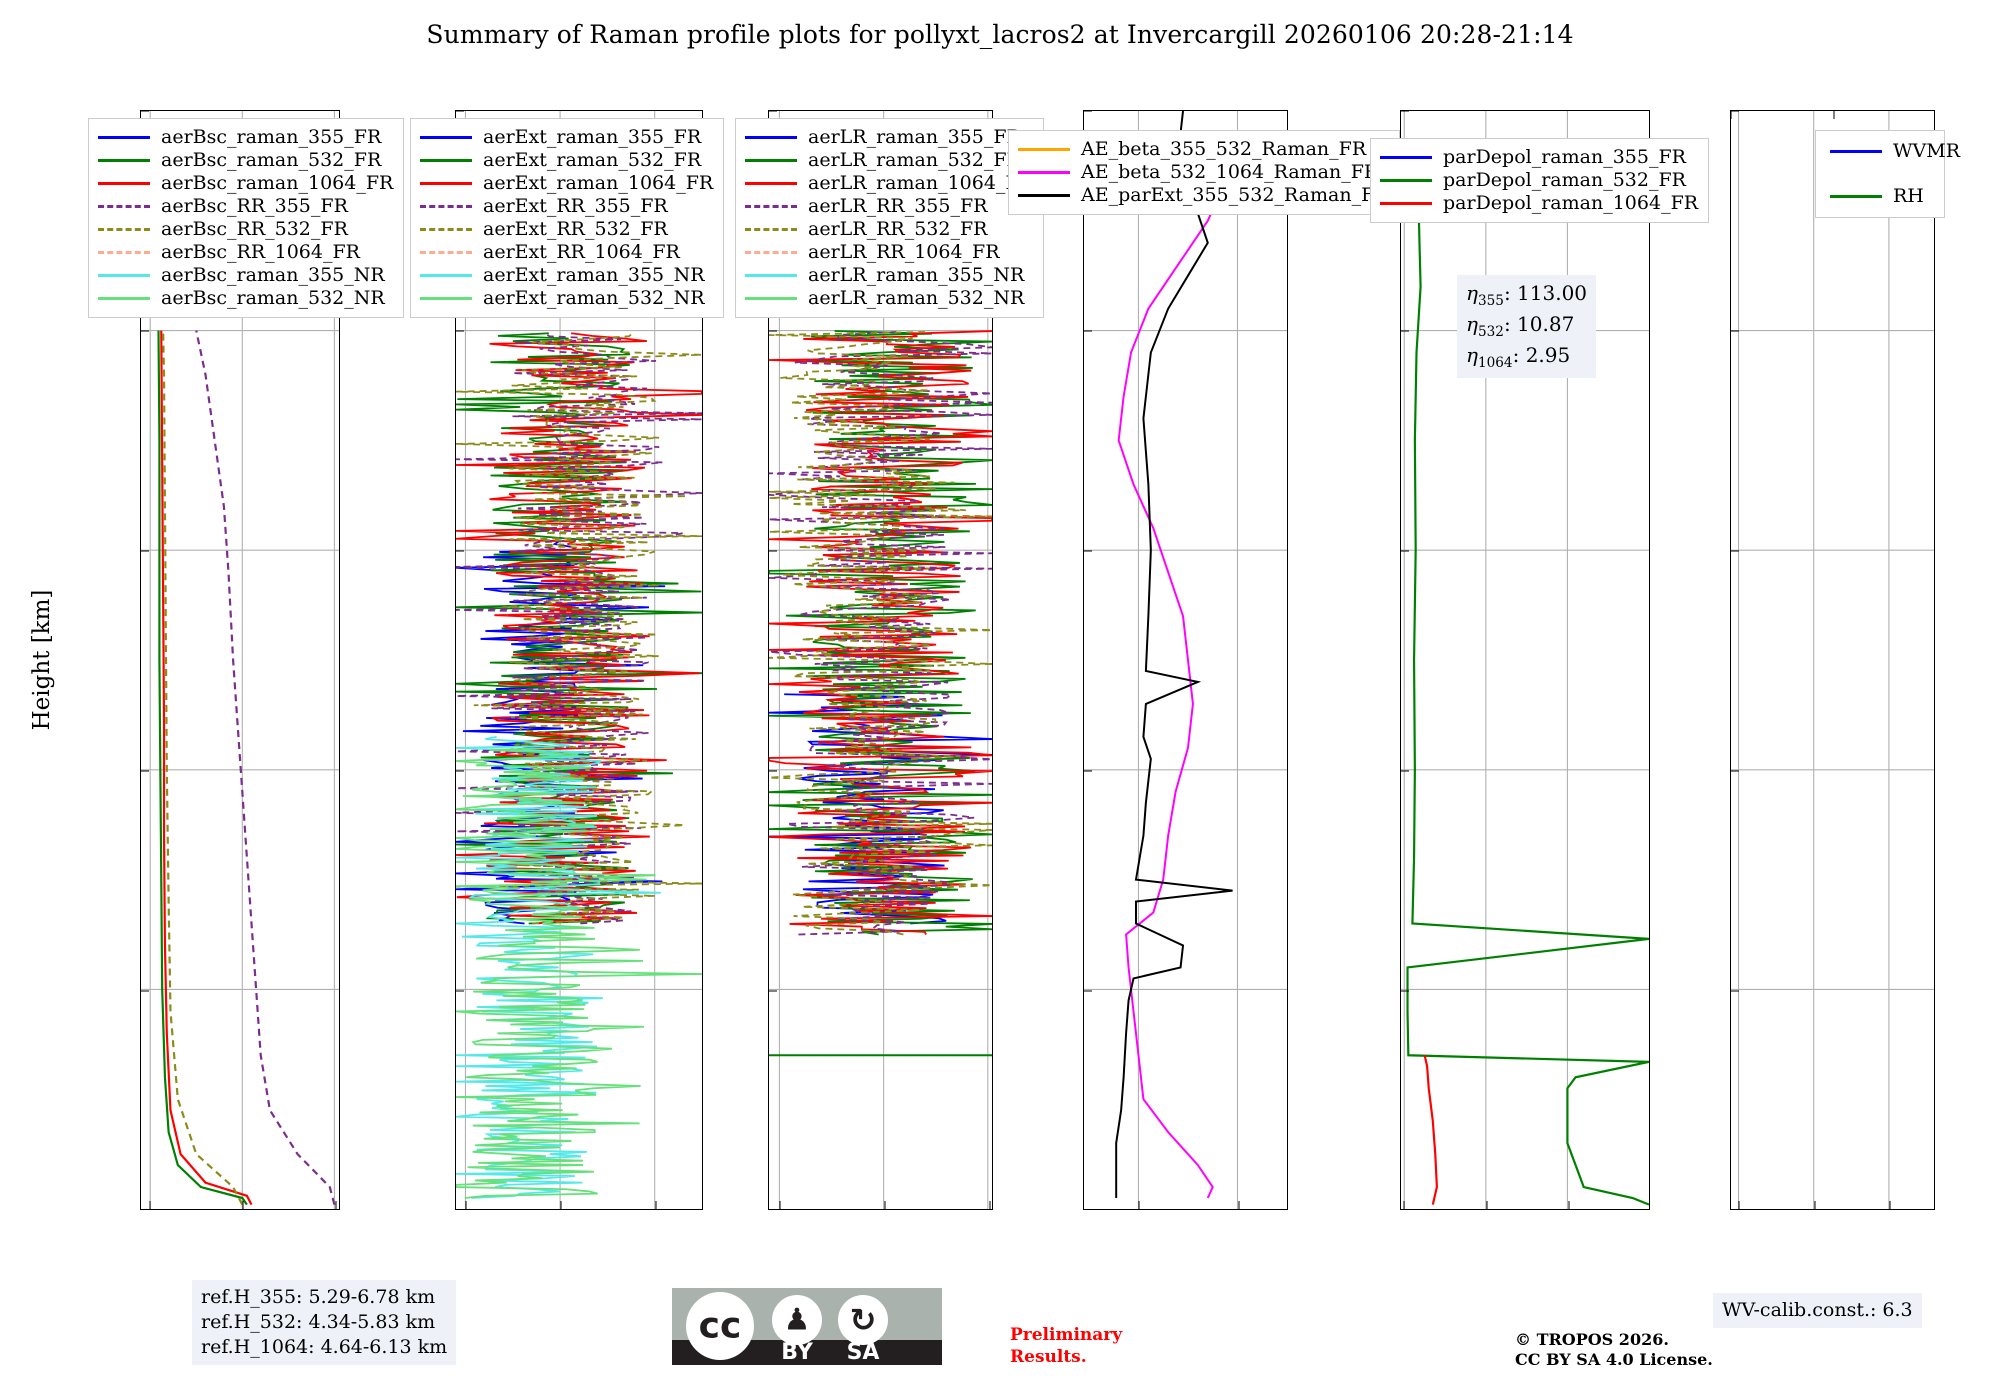 Image resolution: width=2000 pixels, height=1390 pixels. I want to click on legend-entry: aerBsc_raman_532_FR, so click(245, 160).